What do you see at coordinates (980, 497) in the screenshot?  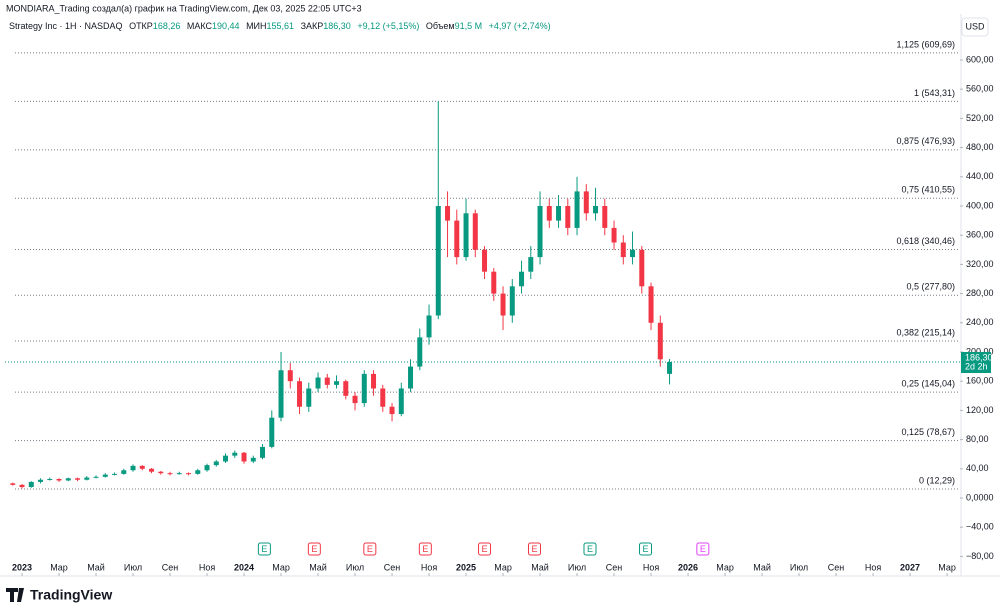 I see `y-tick-label: 0,0000` at bounding box center [980, 497].